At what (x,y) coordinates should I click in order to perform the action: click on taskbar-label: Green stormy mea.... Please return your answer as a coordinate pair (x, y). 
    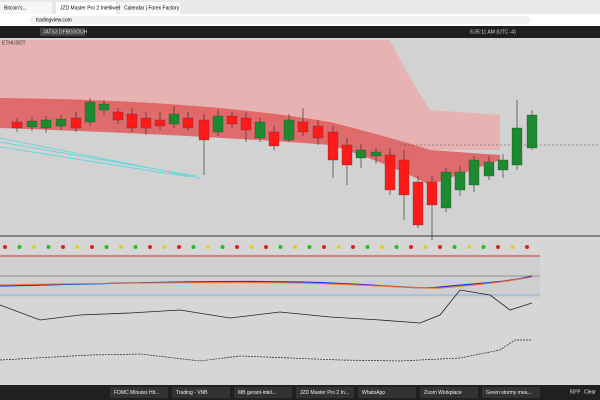
    Looking at the image, I should click on (509, 393).